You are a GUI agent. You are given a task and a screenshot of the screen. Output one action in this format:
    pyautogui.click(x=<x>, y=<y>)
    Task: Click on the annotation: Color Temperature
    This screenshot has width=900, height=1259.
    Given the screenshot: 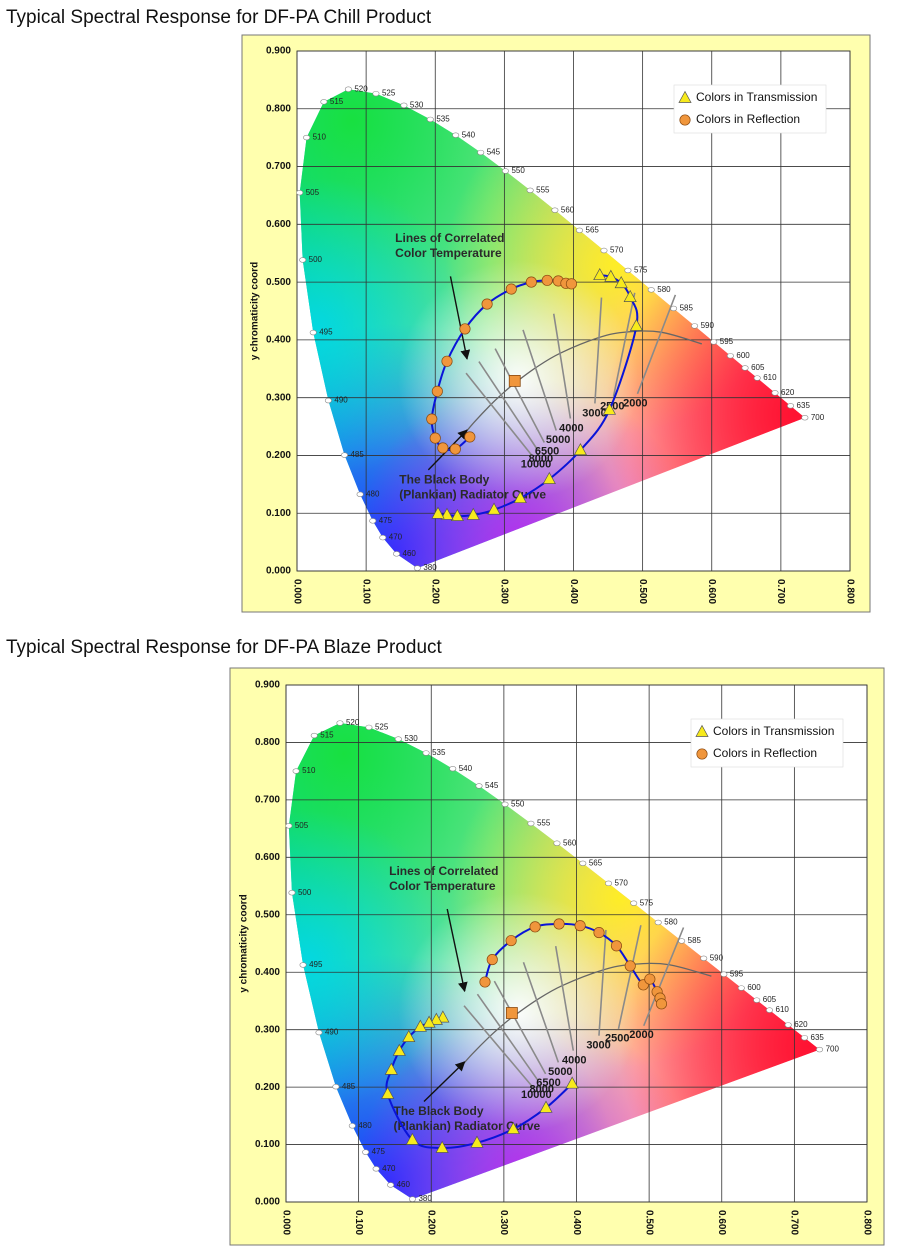 What is the action you would take?
    pyautogui.click(x=448, y=253)
    